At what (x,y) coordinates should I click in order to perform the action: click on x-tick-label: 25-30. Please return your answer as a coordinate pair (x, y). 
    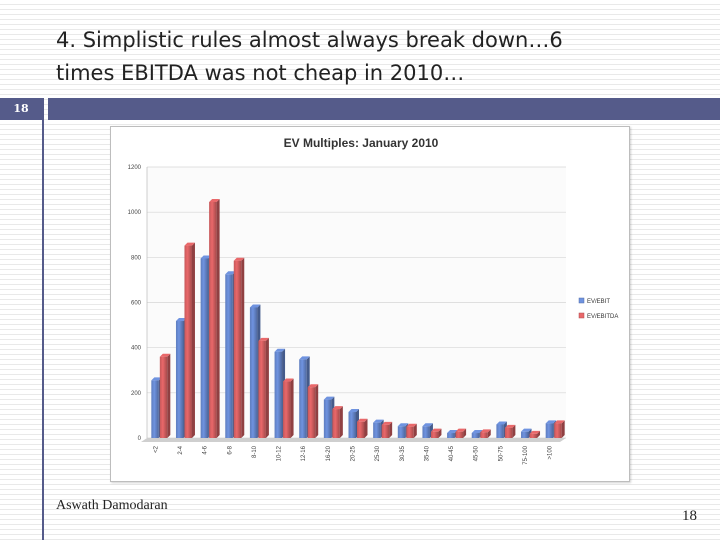
    Looking at the image, I should click on (378, 453).